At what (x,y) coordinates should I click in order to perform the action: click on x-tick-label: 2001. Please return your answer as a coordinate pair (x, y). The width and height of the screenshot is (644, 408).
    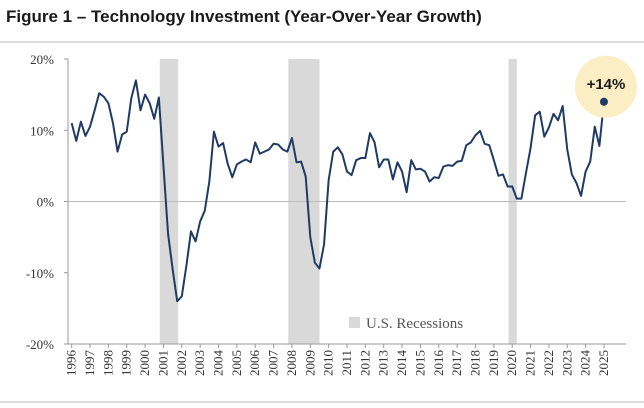
    Looking at the image, I should click on (162, 363).